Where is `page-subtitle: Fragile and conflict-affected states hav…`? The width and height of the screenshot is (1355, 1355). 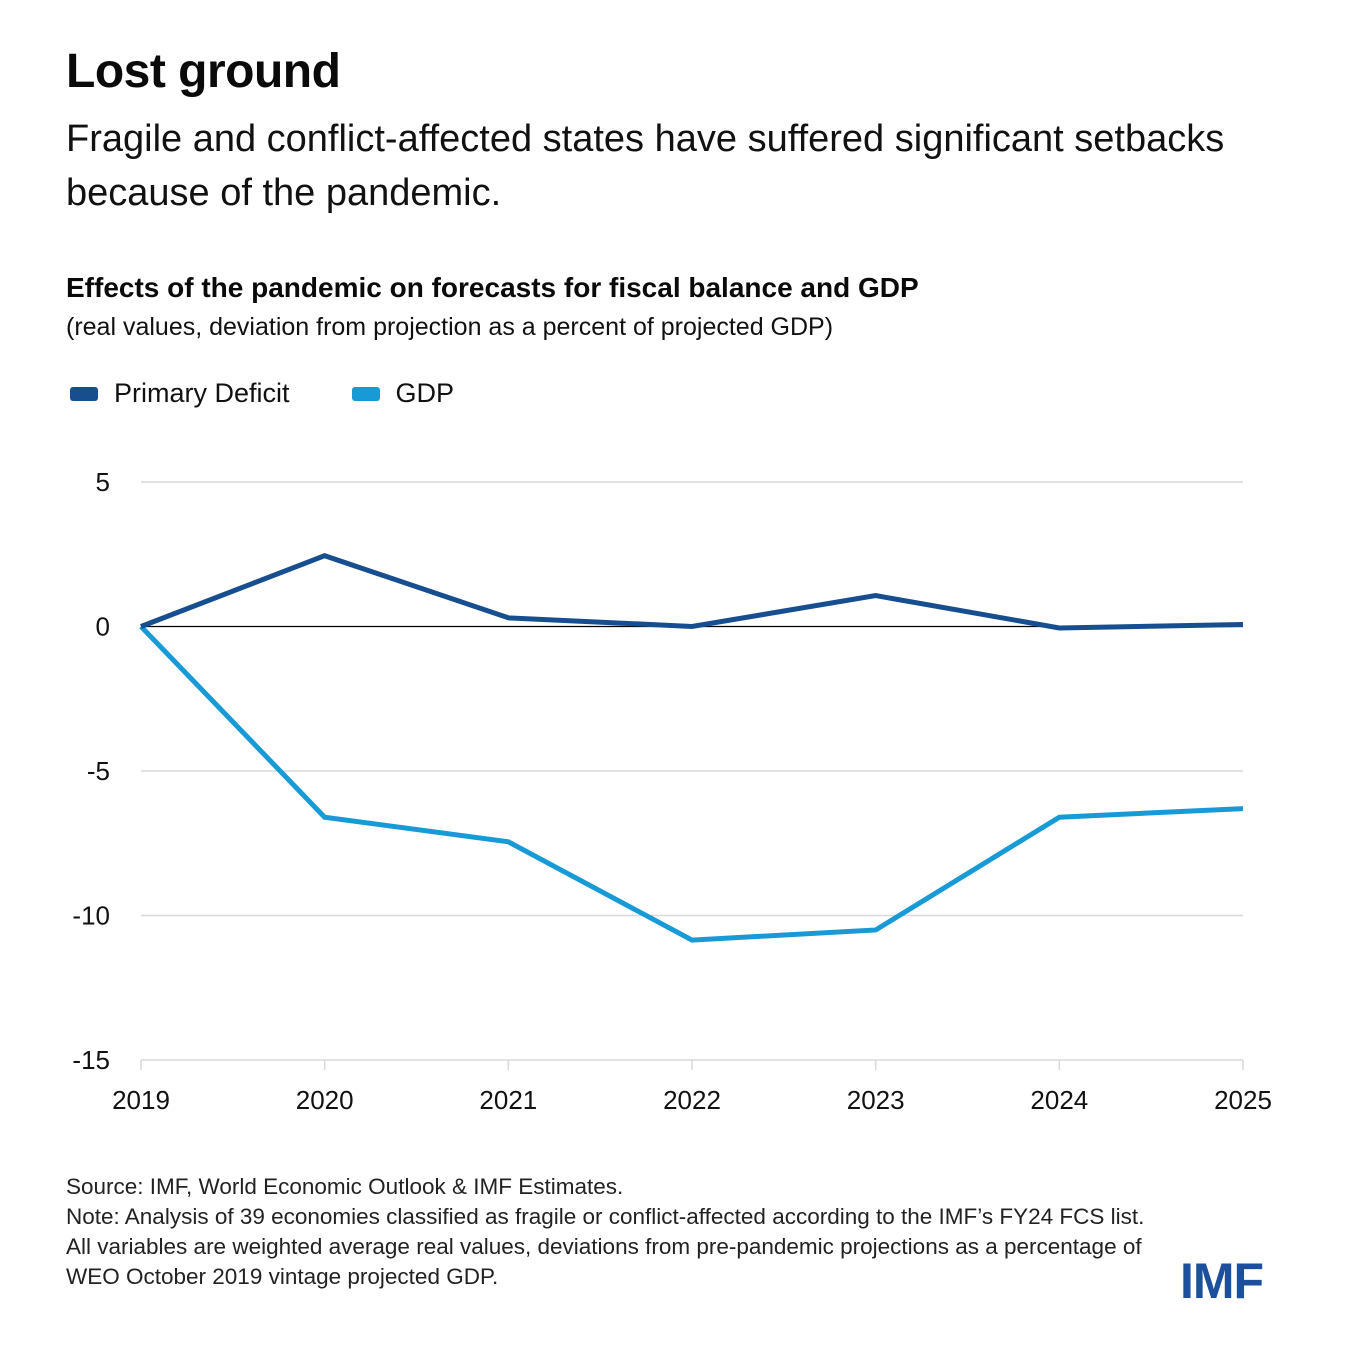 page-subtitle: Fragile and conflict-affected states hav… is located at coordinates (645, 166).